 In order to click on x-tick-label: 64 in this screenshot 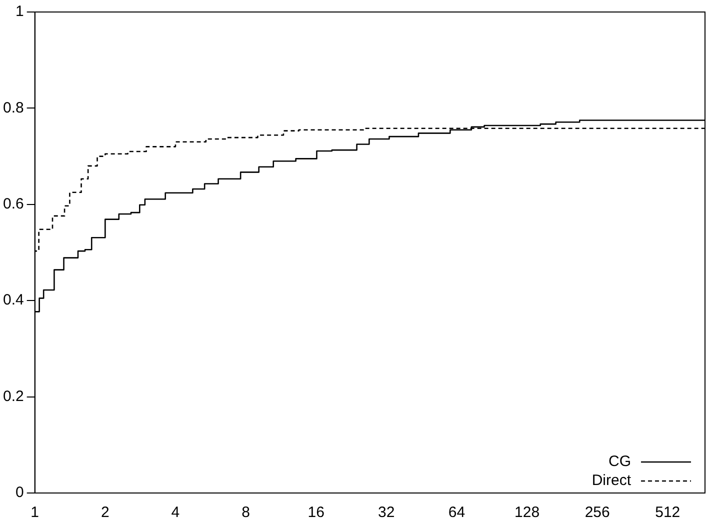, I will do `click(457, 513)`.